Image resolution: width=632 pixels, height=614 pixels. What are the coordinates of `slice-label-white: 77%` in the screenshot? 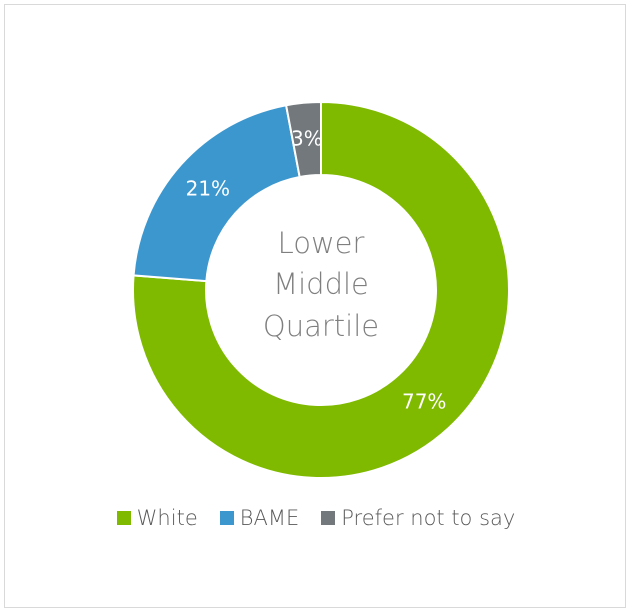 It's located at (424, 402).